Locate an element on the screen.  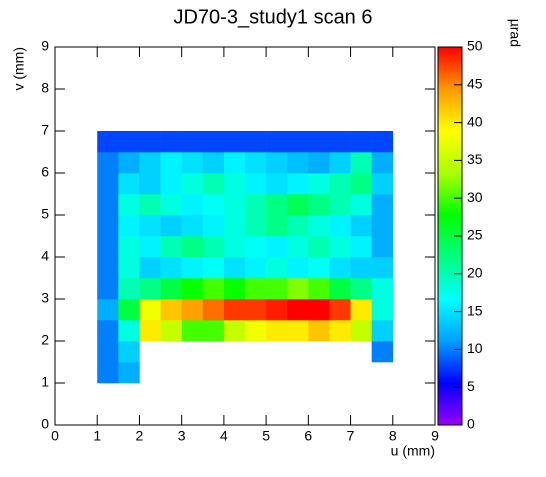
z-tick-label: 0 is located at coordinates (471, 424).